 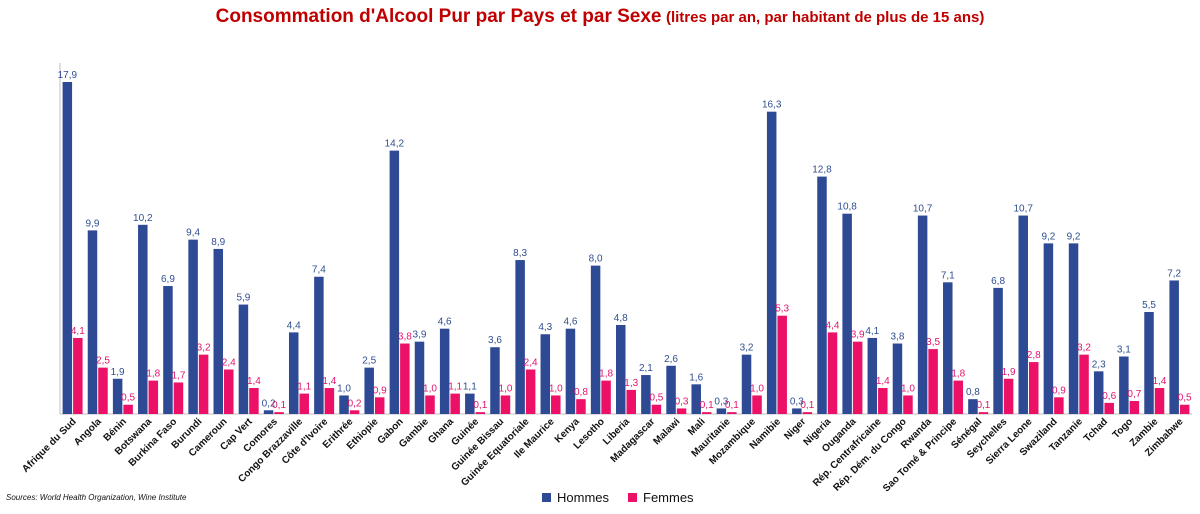 I want to click on category-label: Malawi, so click(x=666, y=431).